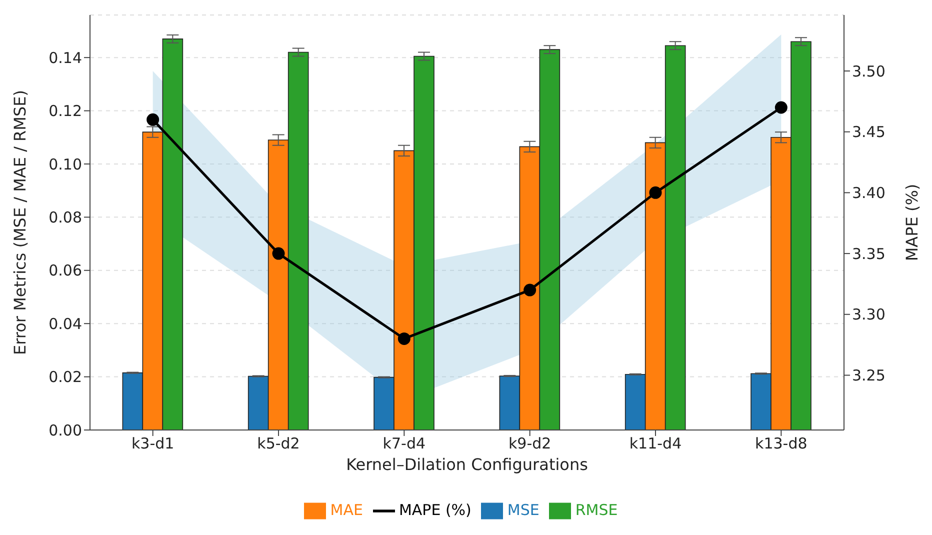 The image size is (932, 535). I want to click on x-tick-label: k9-d2, so click(530, 443).